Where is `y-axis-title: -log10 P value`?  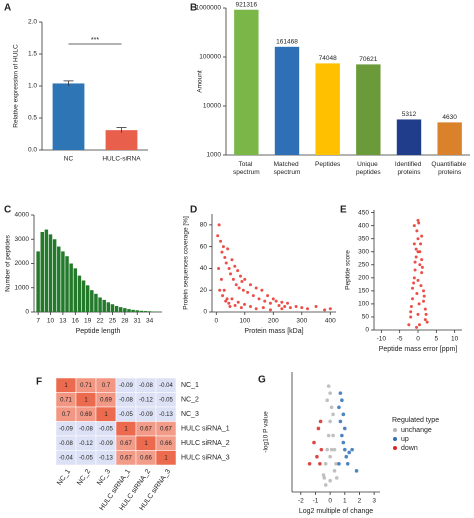 y-axis-title: -log10 P value is located at coordinates (266, 432).